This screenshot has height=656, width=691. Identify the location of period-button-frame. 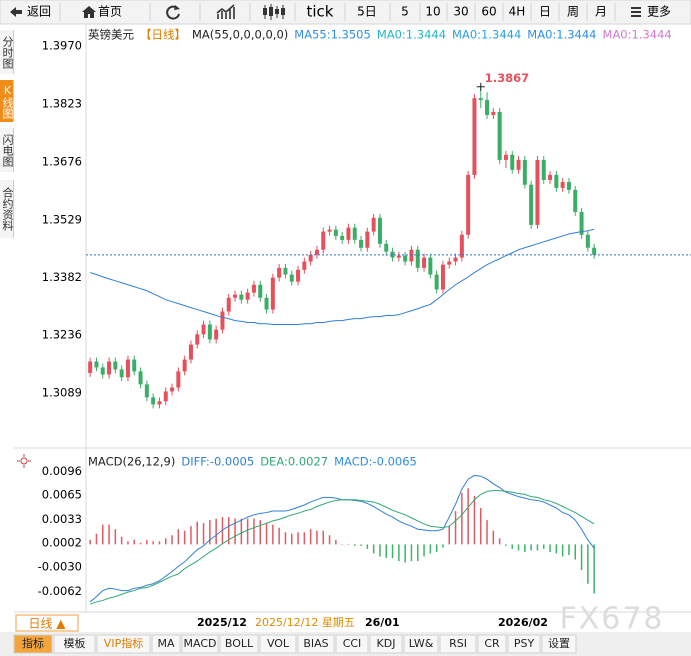
(47, 623).